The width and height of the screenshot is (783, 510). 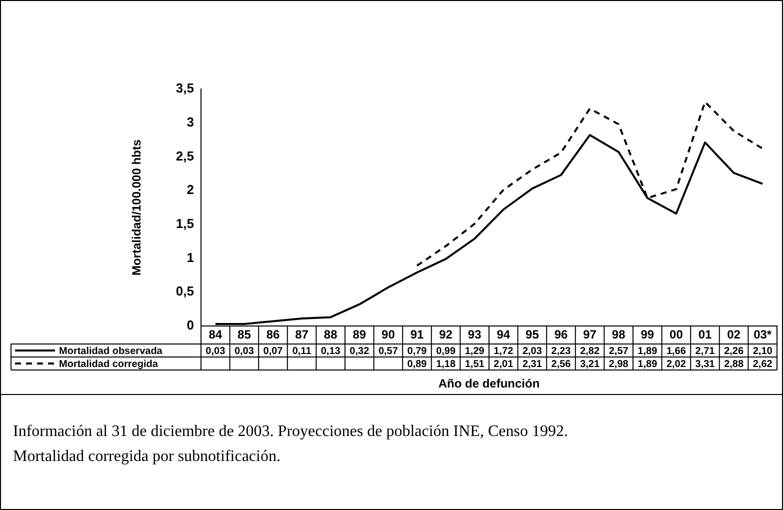 What do you see at coordinates (705, 351) in the screenshot?
I see `data-label: 2,71` at bounding box center [705, 351].